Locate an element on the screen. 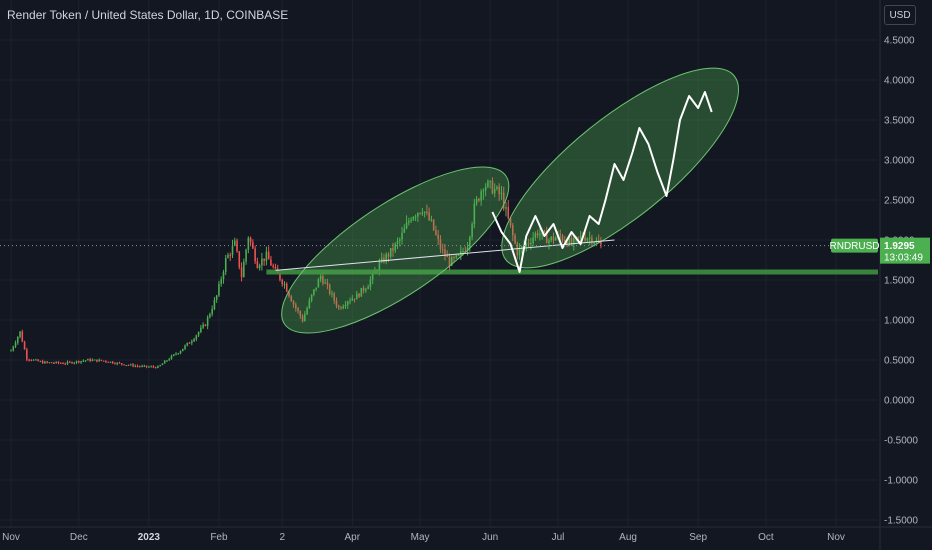 The height and width of the screenshot is (550, 932). y-tick-label: 0.5000 is located at coordinates (899, 361).